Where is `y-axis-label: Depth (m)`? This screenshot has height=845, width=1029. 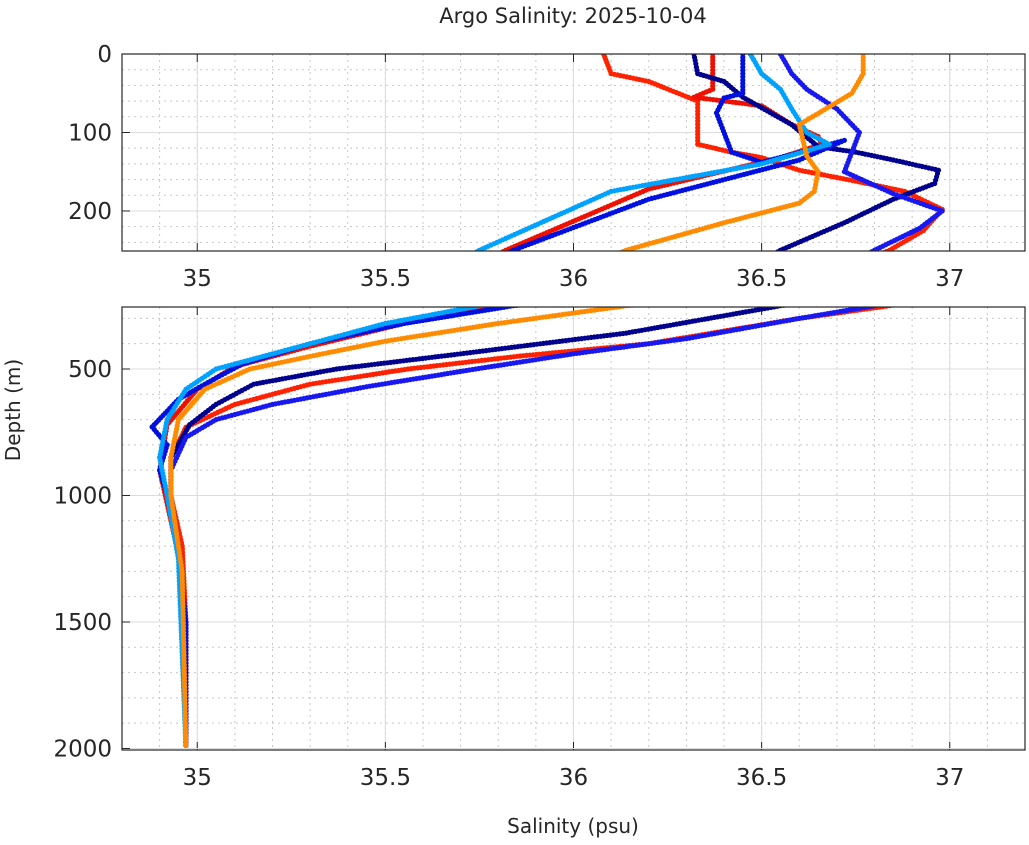 y-axis-label: Depth (m) is located at coordinates (13, 410).